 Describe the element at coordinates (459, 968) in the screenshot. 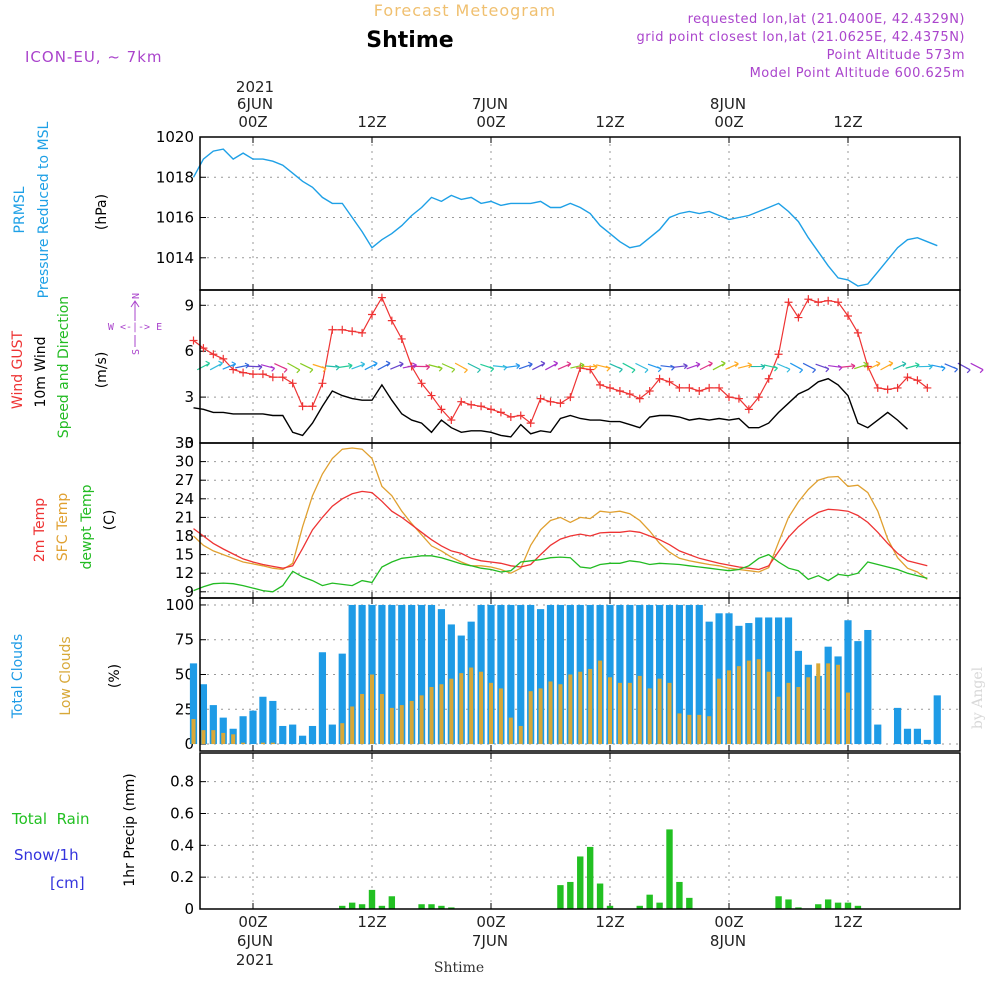

I see `bottom-caption: Shtime` at that location.